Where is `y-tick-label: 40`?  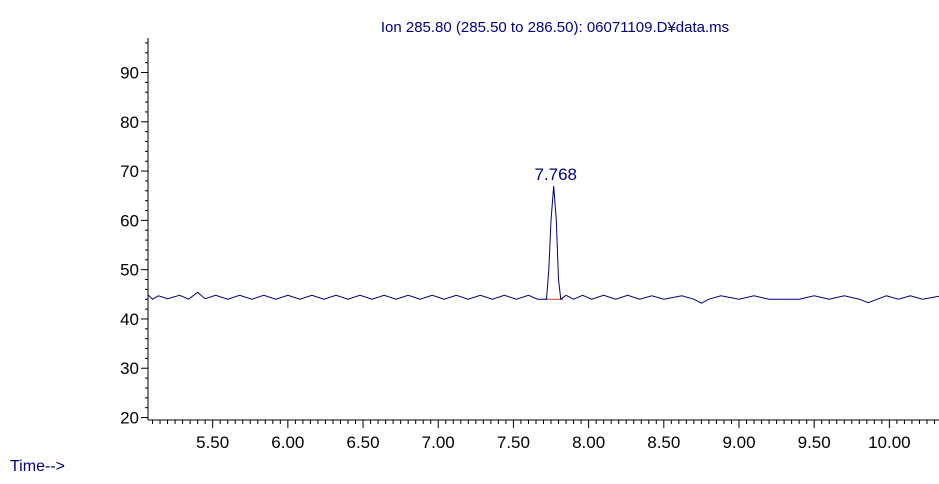 y-tick-label: 40 is located at coordinates (129, 319).